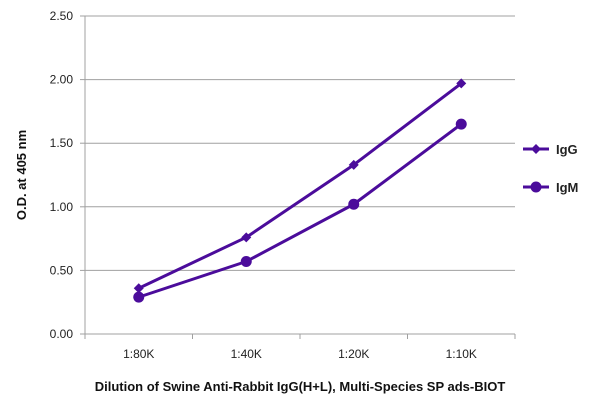 The width and height of the screenshot is (600, 408). I want to click on y-tick-label: 1.00, so click(62, 207).